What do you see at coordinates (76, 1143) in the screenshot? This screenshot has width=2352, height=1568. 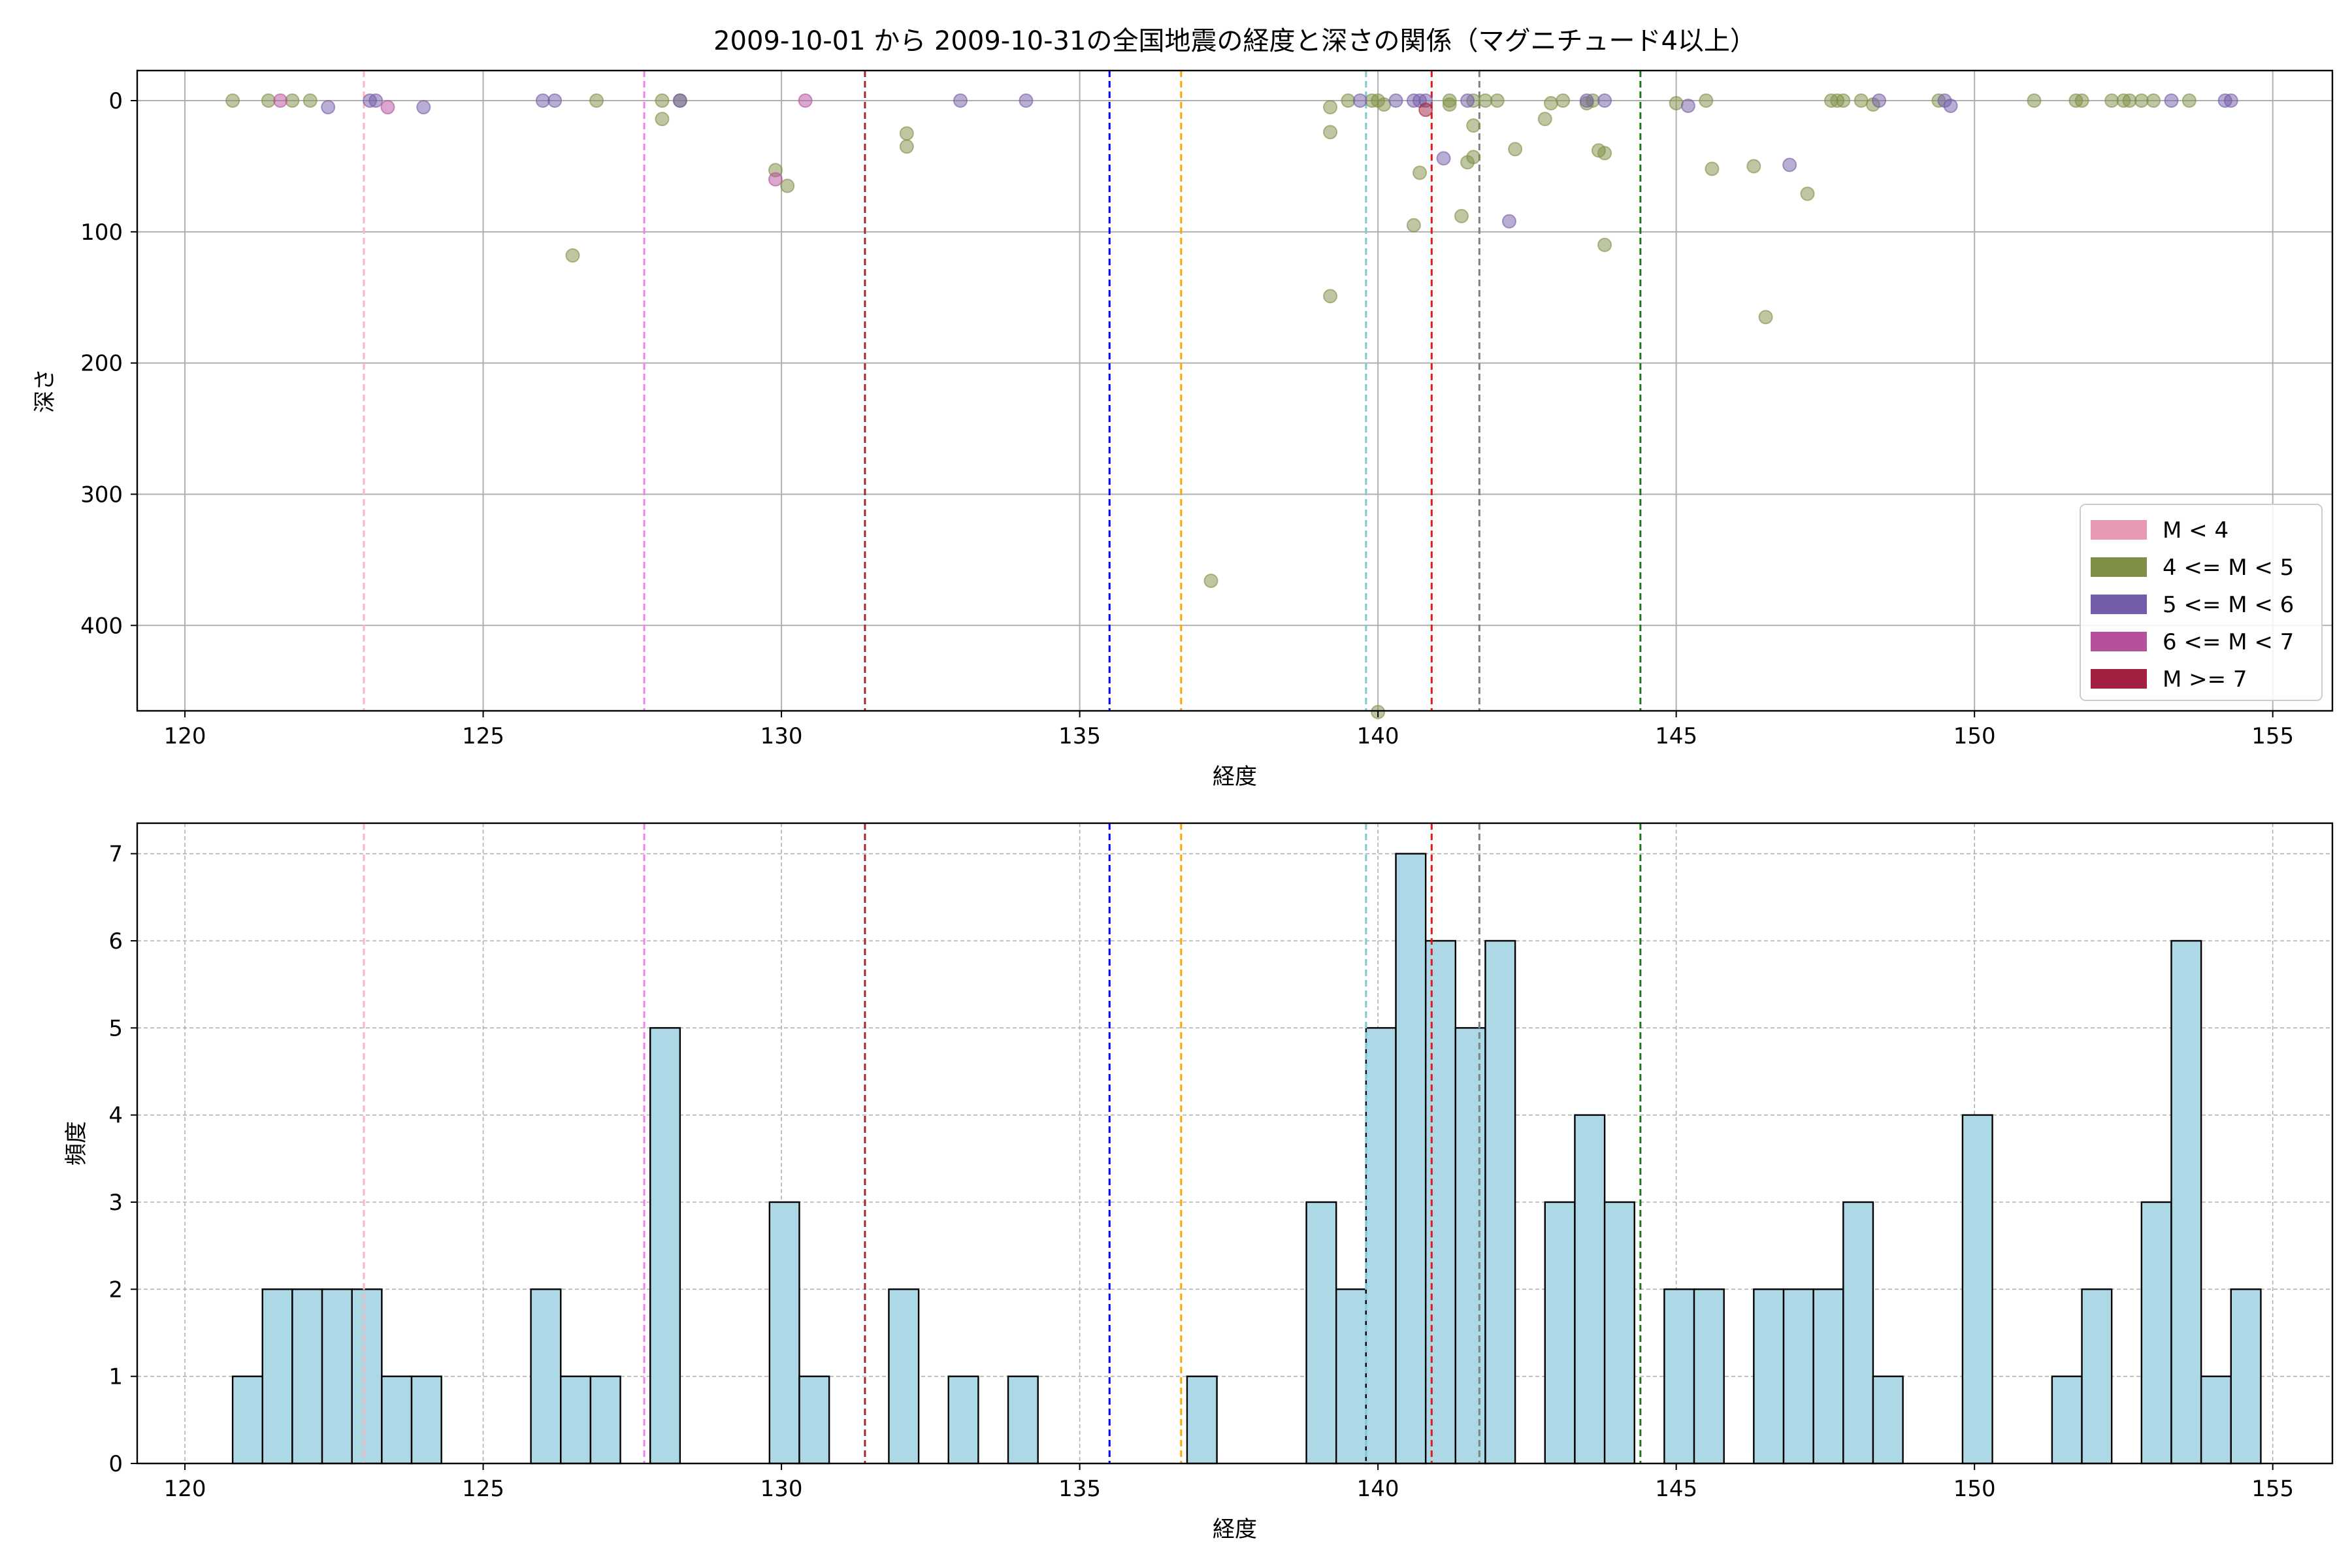 I see `histogram-y-axis-label: 頻度` at bounding box center [76, 1143].